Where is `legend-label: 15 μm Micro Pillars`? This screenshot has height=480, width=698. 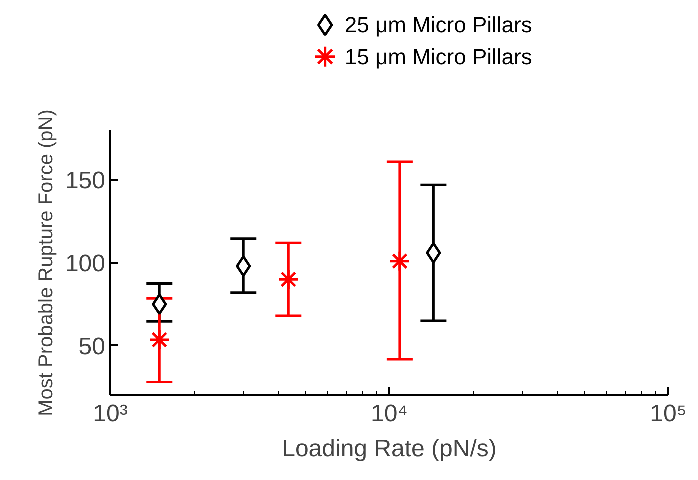
legend-label: 15 μm Micro Pillars is located at coordinates (438, 57).